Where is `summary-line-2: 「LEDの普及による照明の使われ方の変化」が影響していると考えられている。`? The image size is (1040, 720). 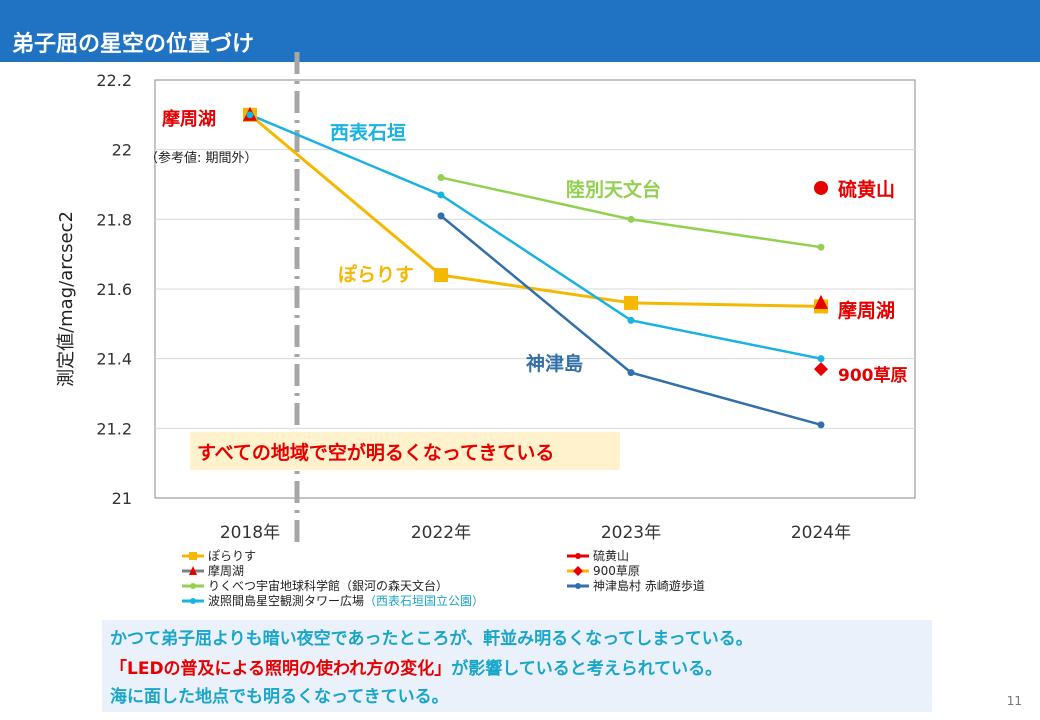
summary-line-2: 「LEDの普及による照明の使われ方の変化」が影響していると考えられている。 is located at coordinates (416, 666).